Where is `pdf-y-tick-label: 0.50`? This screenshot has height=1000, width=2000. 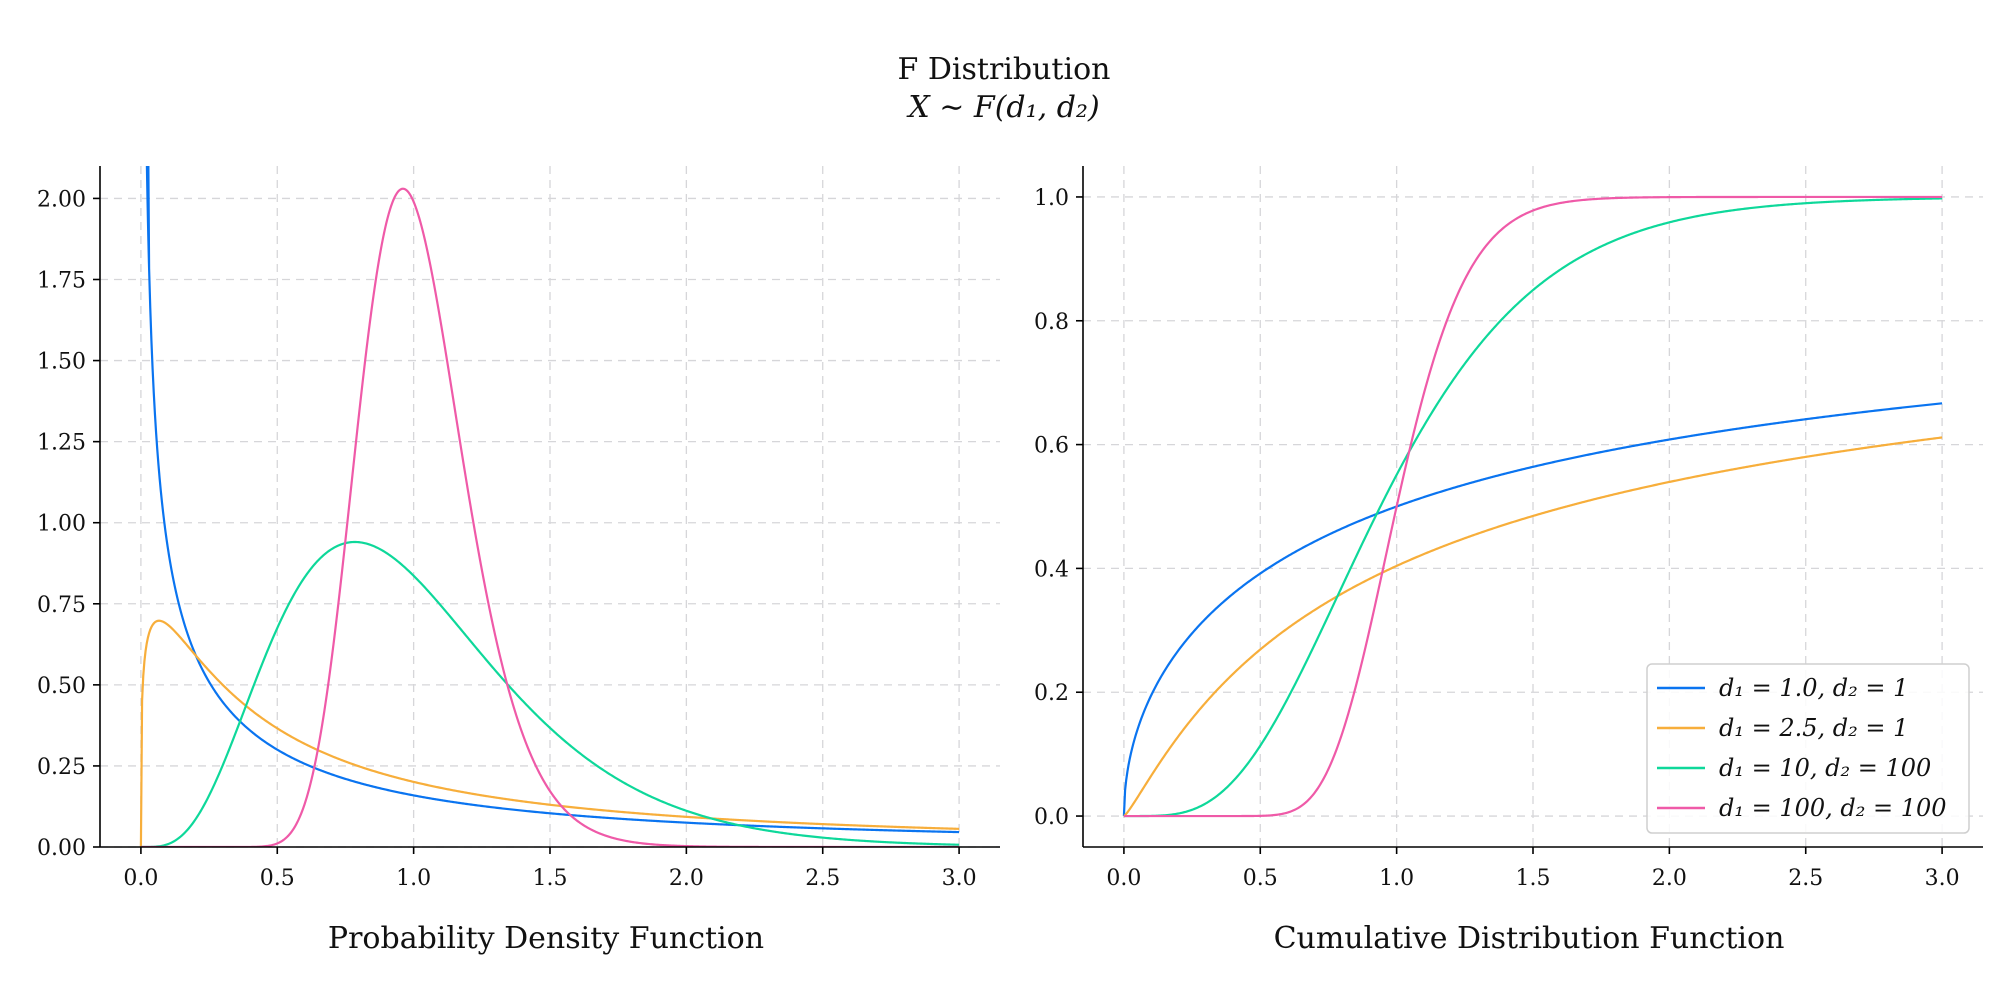 pdf-y-tick-label: 0.50 is located at coordinates (61, 686).